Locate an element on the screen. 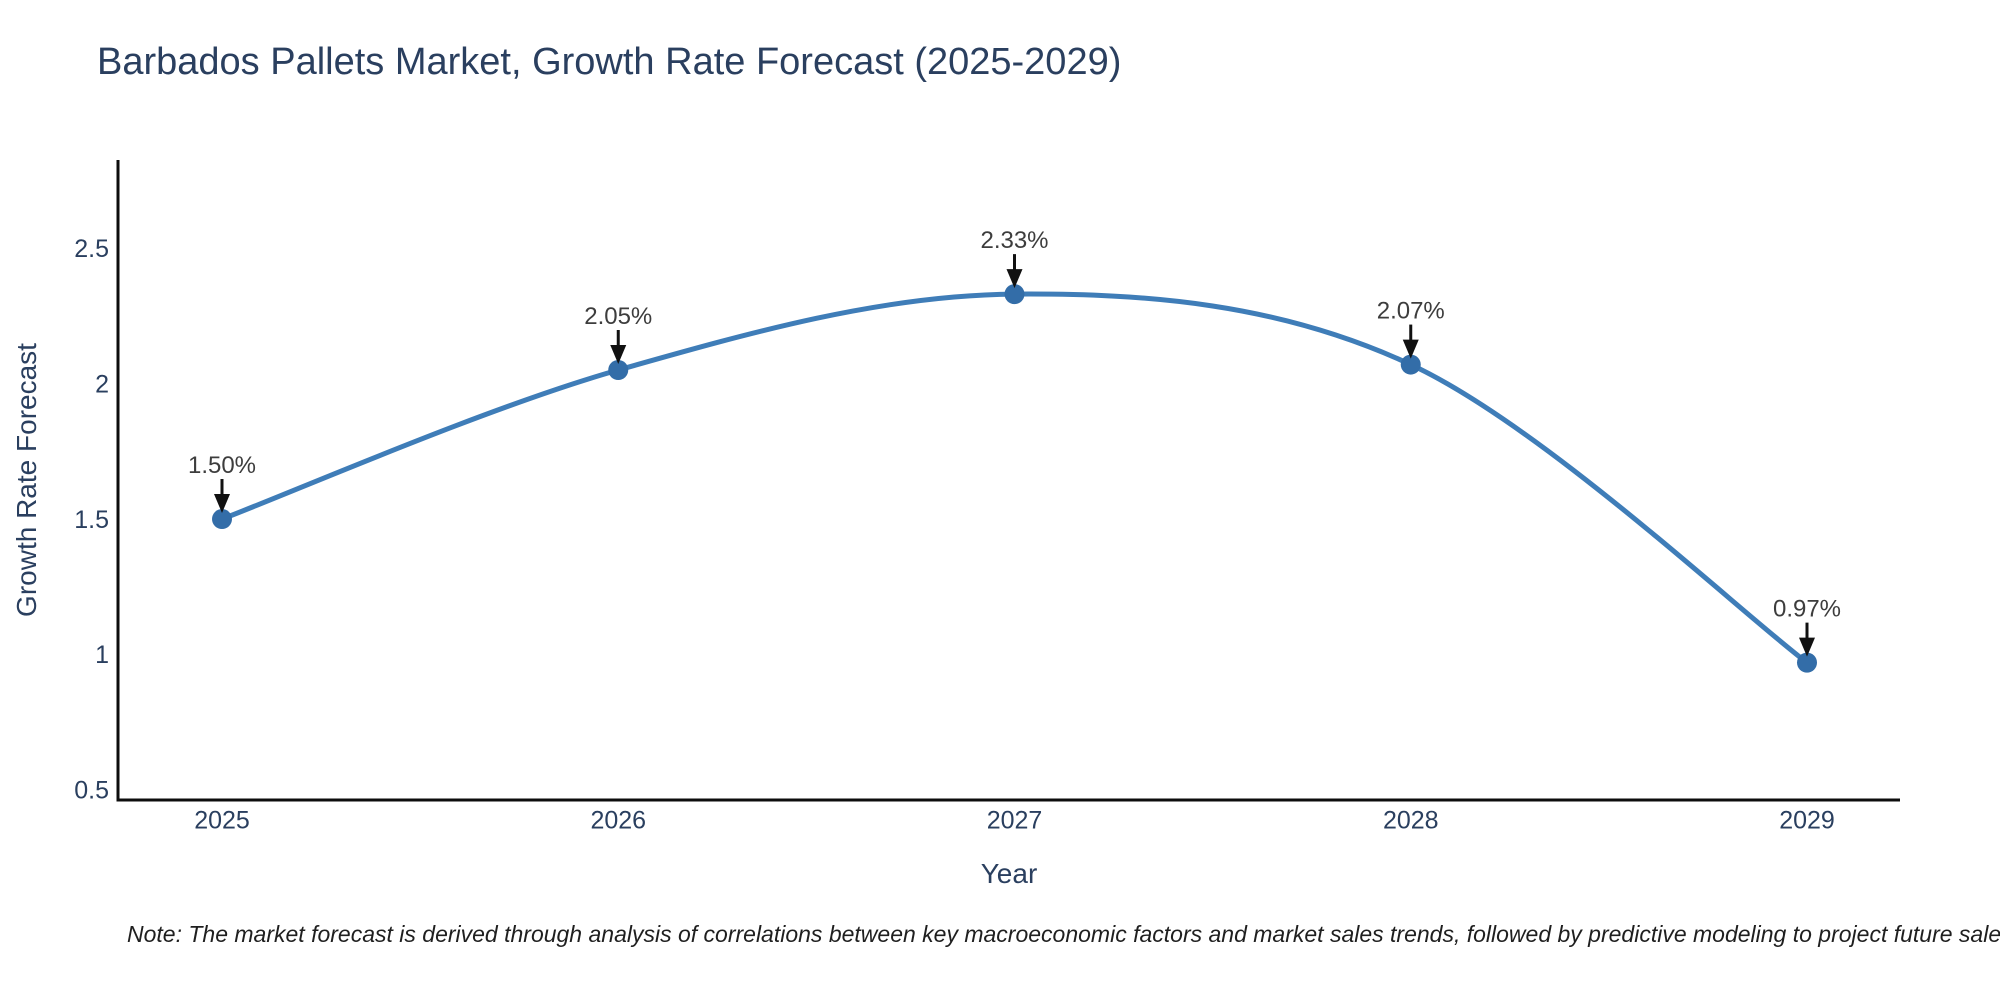  y-tick-label: 0.5 is located at coordinates (91, 791).